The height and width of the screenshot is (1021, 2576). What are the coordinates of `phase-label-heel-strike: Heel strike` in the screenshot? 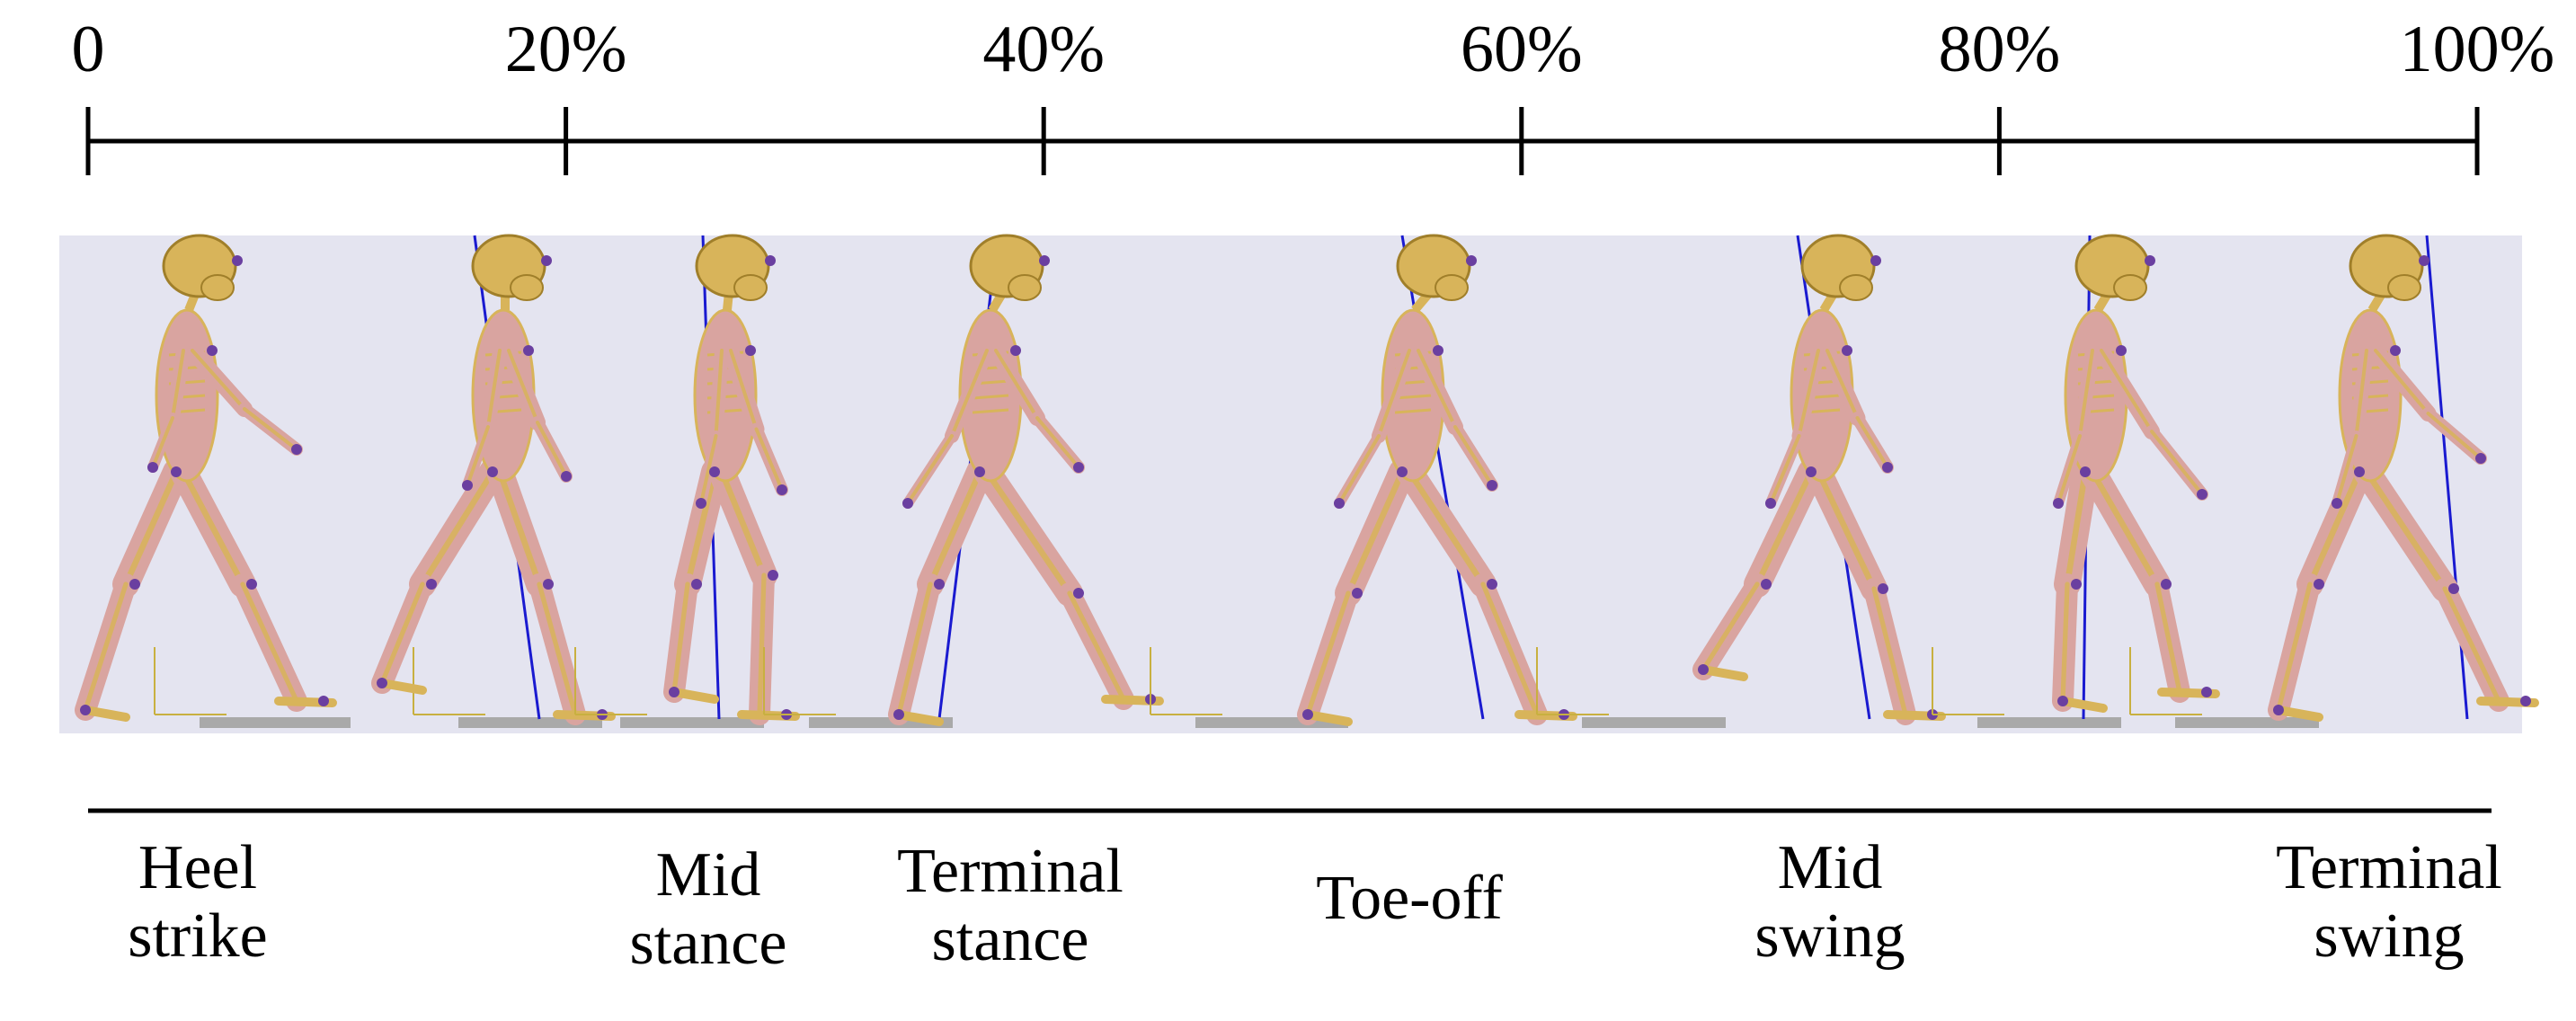 It's located at (198, 902).